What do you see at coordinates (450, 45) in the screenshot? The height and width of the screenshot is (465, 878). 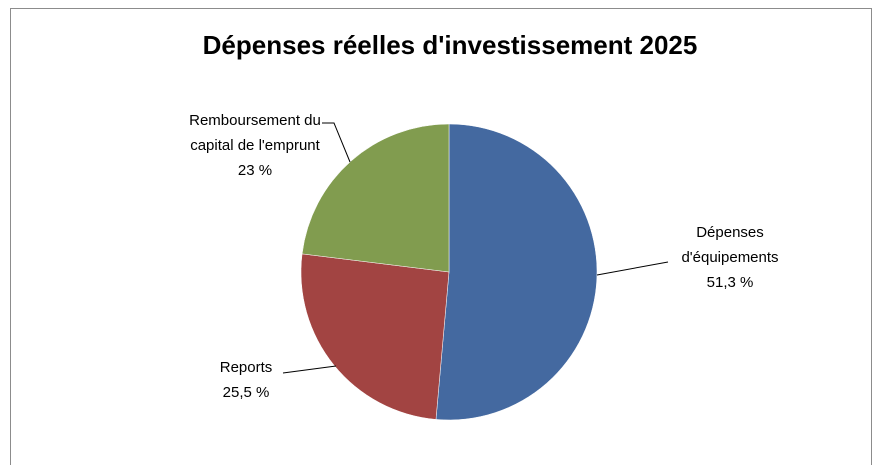 I see `chart-title: Dépenses réelles d'investissement 2025` at bounding box center [450, 45].